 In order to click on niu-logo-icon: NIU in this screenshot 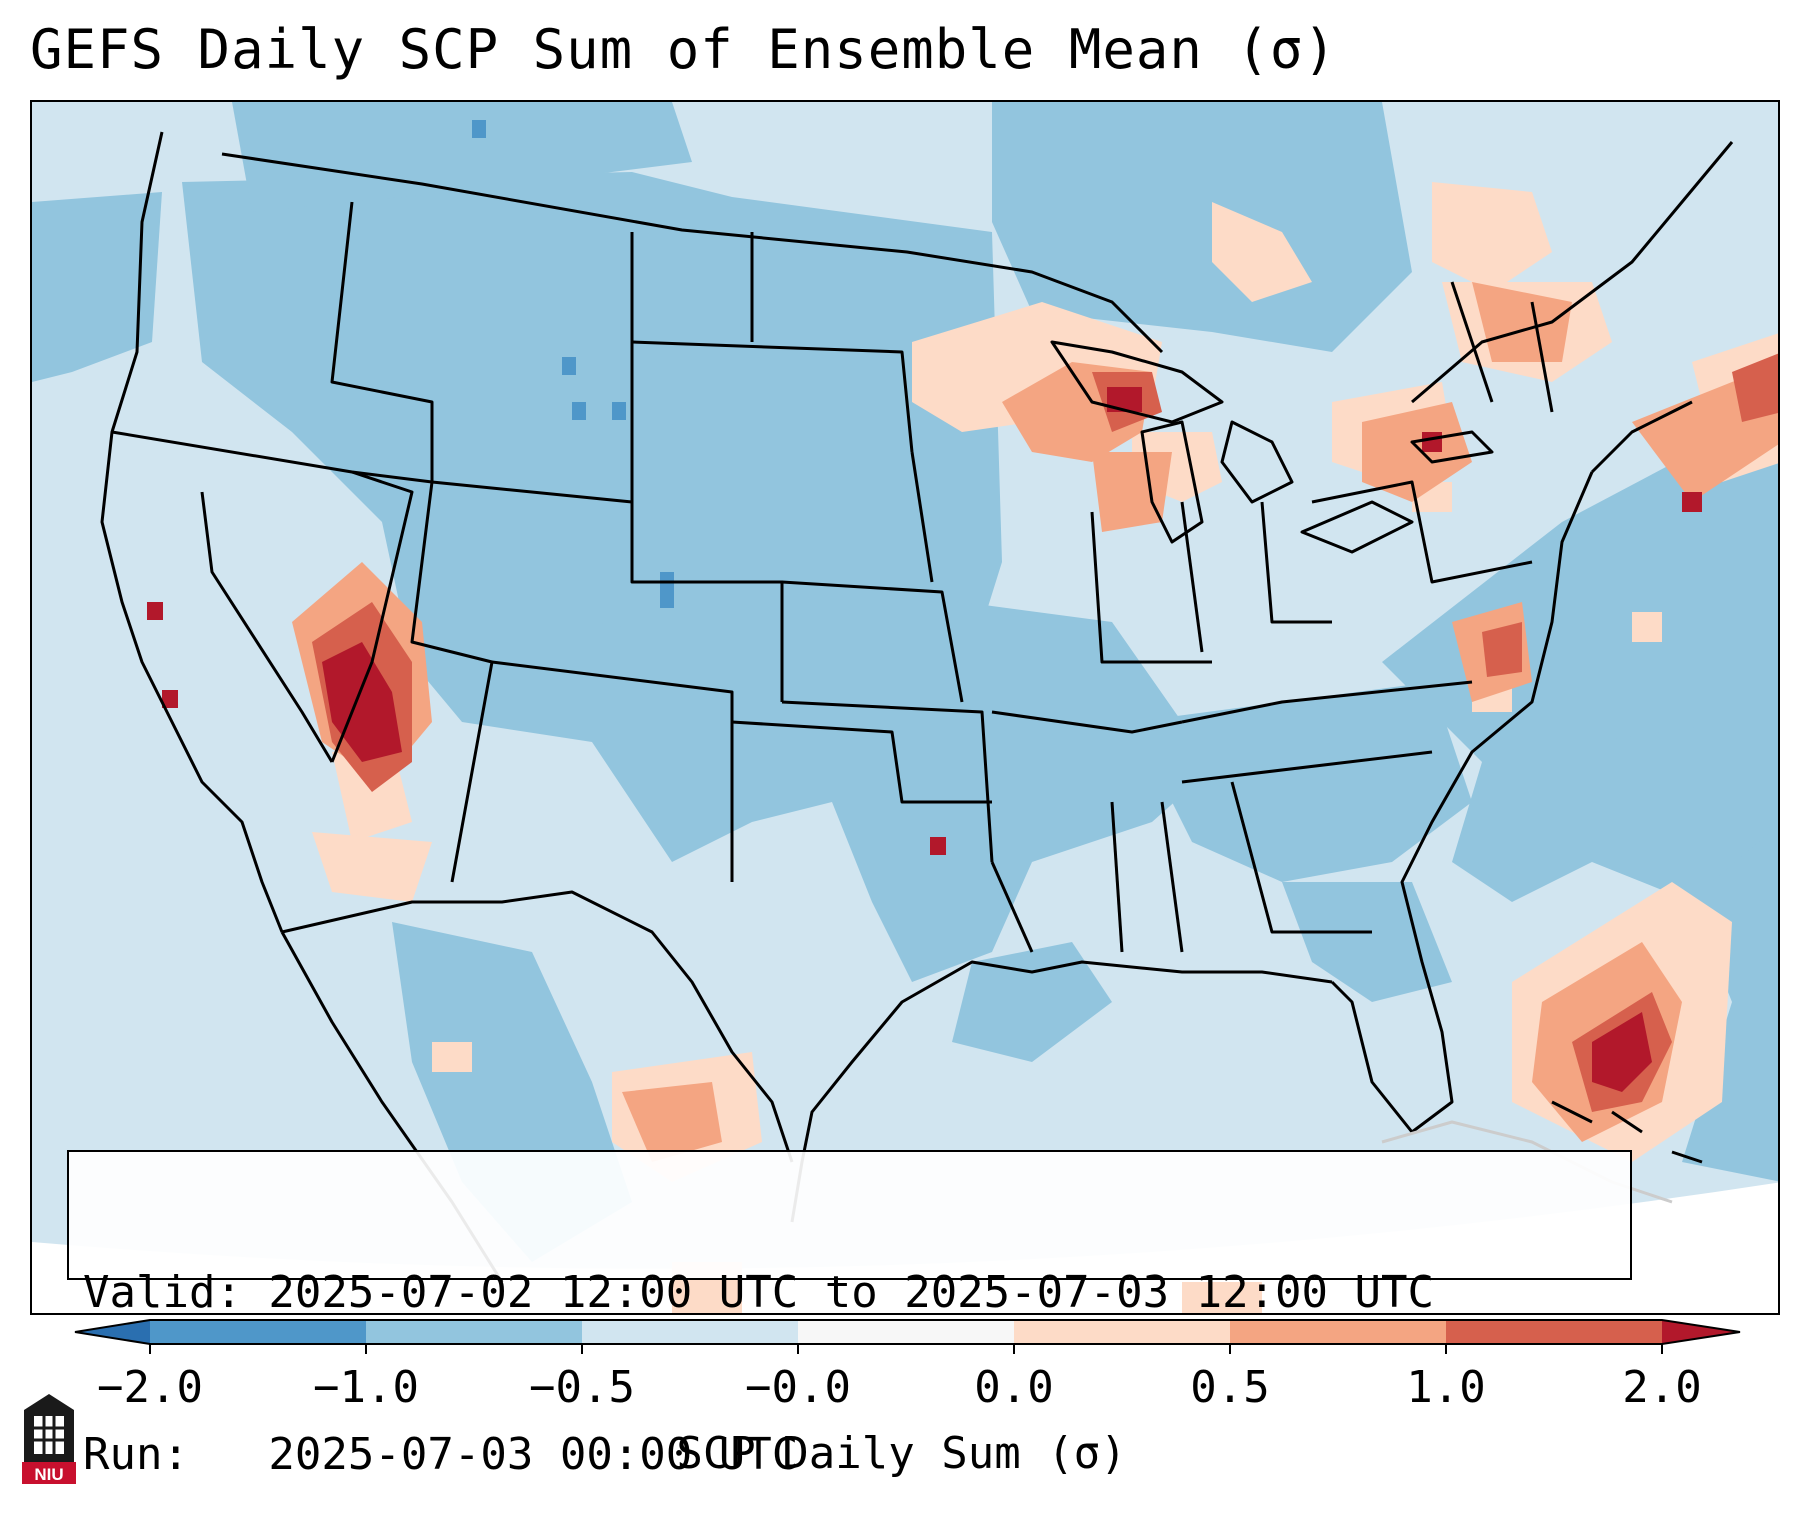, I will do `click(49, 1439)`.